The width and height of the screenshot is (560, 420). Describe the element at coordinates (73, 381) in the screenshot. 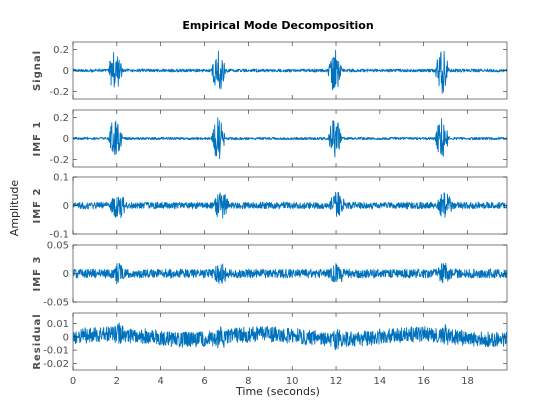

I see `x-tick-label: 0` at that location.